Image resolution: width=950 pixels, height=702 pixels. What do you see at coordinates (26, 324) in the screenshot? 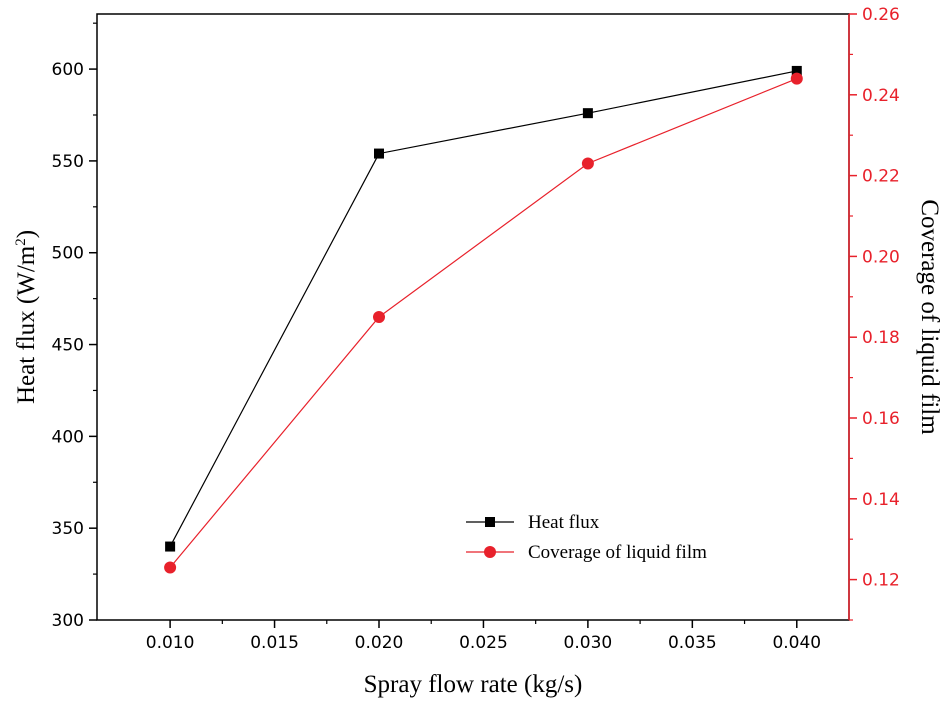
I see `left-axis-title-main: Heat flux (W/m` at bounding box center [26, 324].